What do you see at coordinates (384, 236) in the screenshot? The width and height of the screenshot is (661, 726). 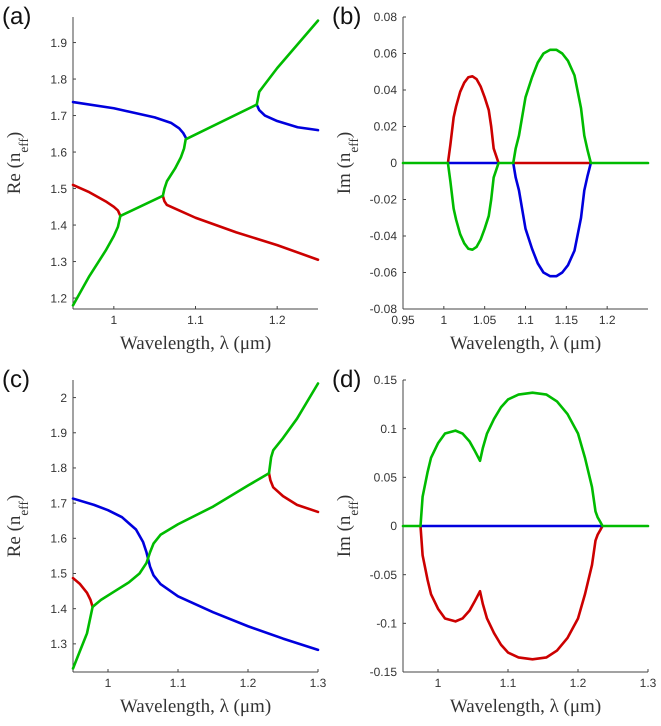 I see `y-tick-label: -0.04` at bounding box center [384, 236].